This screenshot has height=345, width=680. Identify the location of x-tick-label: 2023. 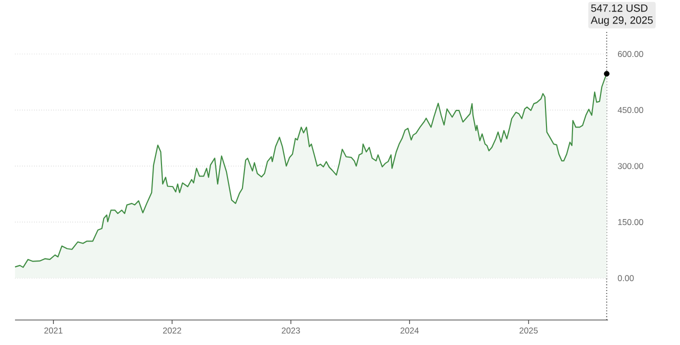
(291, 331).